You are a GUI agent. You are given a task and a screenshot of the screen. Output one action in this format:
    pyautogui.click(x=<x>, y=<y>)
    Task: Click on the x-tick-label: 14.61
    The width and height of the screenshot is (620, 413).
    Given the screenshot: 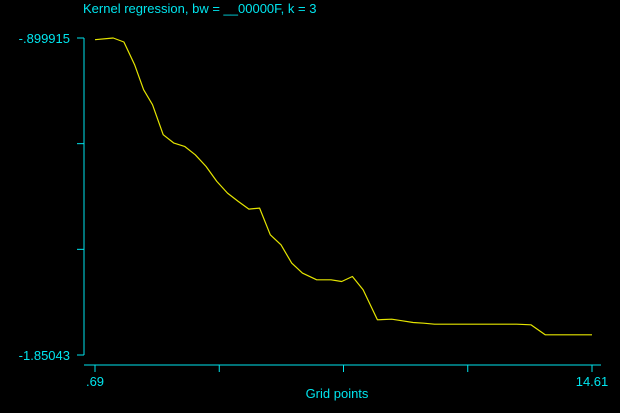 What is the action you would take?
    pyautogui.click(x=592, y=381)
    